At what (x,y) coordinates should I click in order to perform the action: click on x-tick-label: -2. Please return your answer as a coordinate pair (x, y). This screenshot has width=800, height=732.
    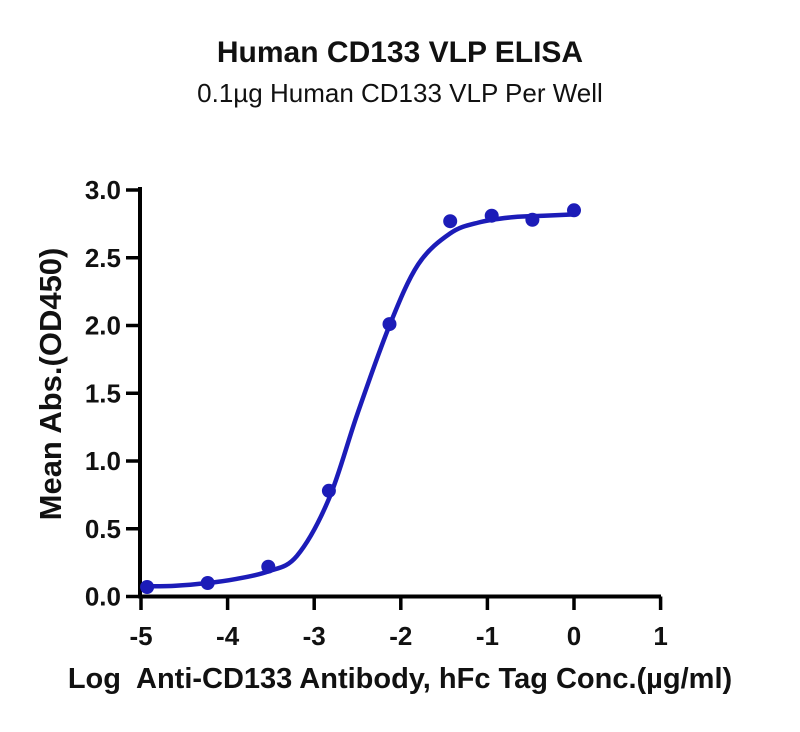
    Looking at the image, I should click on (400, 636).